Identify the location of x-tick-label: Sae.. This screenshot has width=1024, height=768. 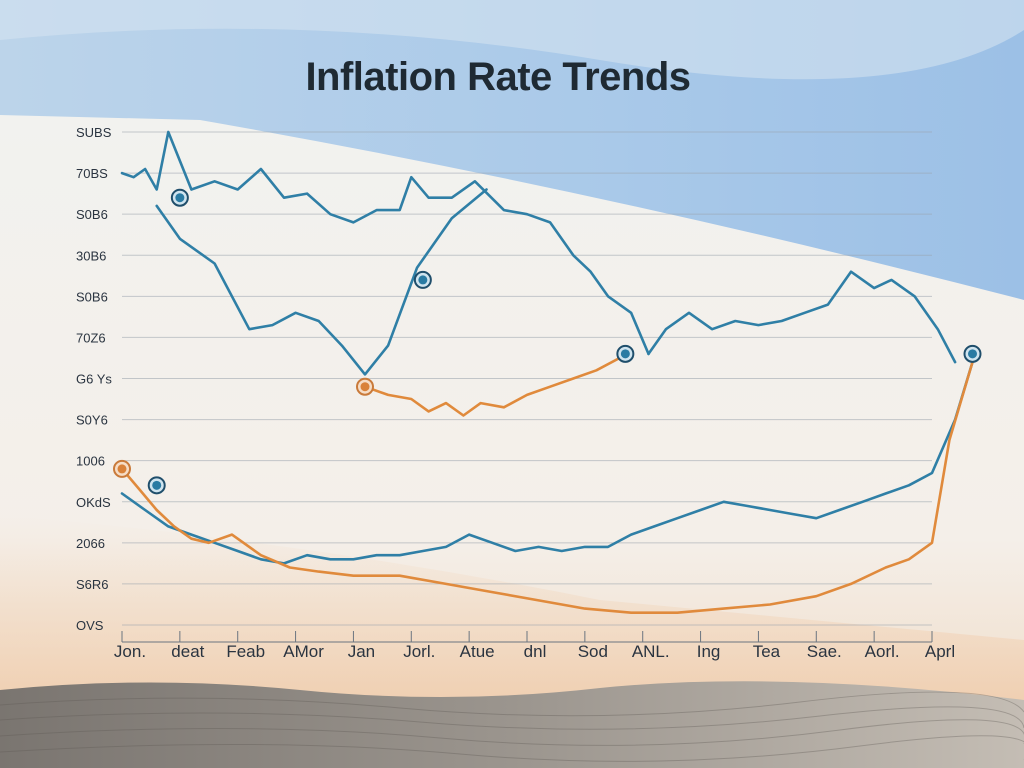
(824, 651).